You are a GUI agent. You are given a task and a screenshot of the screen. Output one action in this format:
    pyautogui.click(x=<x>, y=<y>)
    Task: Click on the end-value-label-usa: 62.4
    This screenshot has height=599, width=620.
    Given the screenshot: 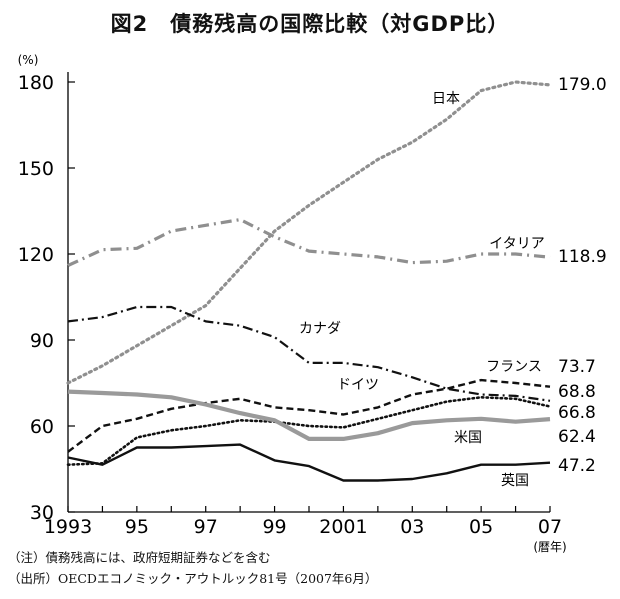 What is the action you would take?
    pyautogui.click(x=577, y=437)
    